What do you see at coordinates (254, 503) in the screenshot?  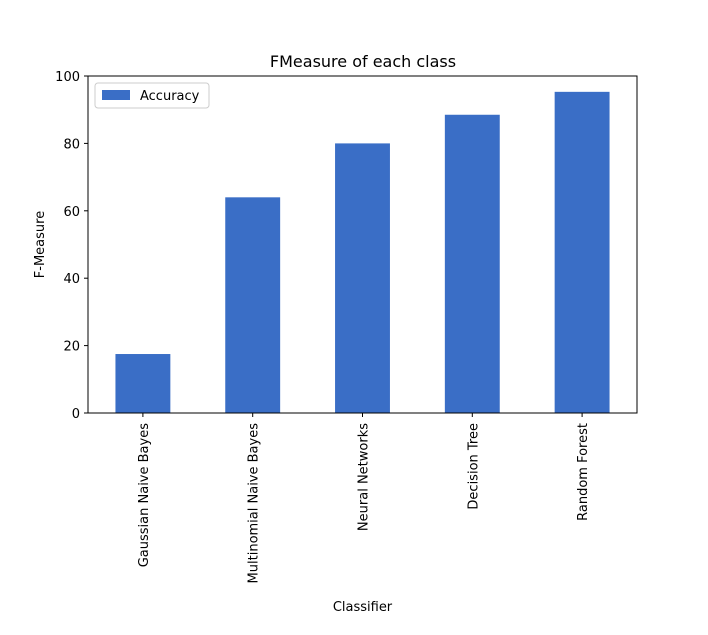 I see `x-tick-label: Multinomial Naive Bayes` at bounding box center [254, 503].